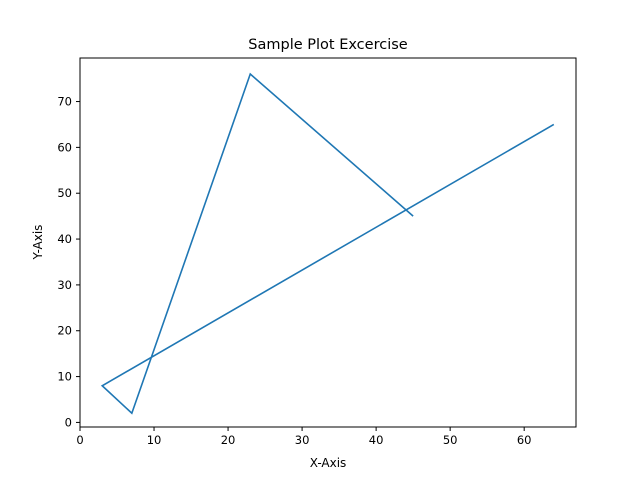 This screenshot has height=480, width=640. I want to click on y-tick-label: 50, so click(64, 193).